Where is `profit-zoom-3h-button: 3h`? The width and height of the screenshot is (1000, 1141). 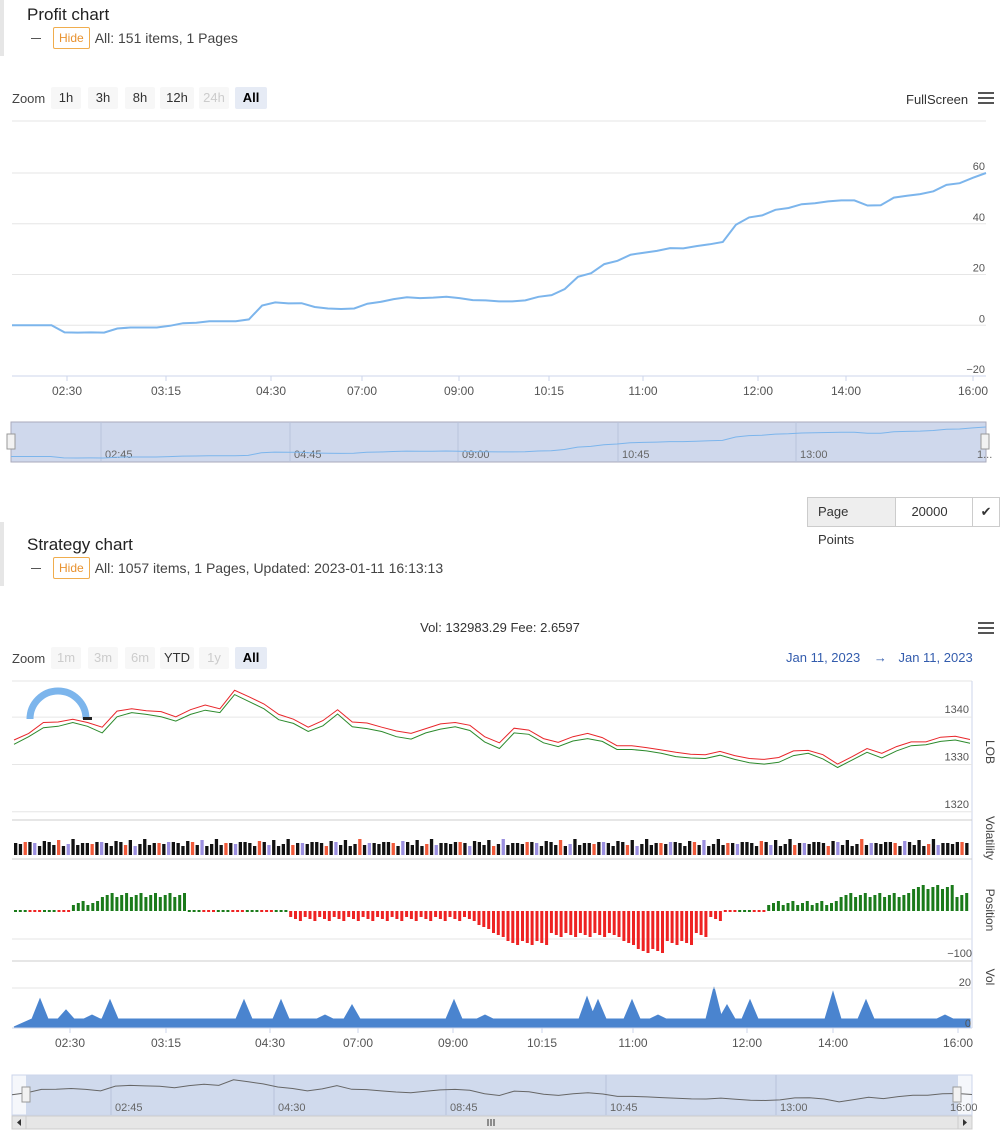 profit-zoom-3h-button: 3h is located at coordinates (103, 98).